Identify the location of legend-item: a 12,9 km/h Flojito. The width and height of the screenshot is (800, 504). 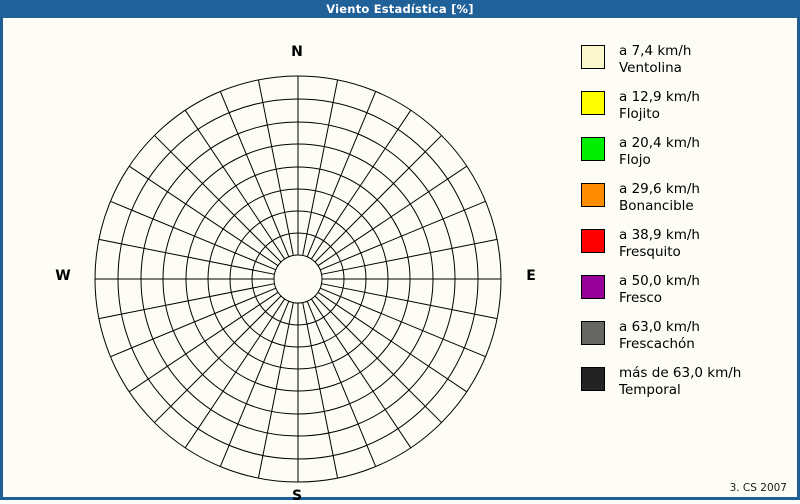
(686, 112).